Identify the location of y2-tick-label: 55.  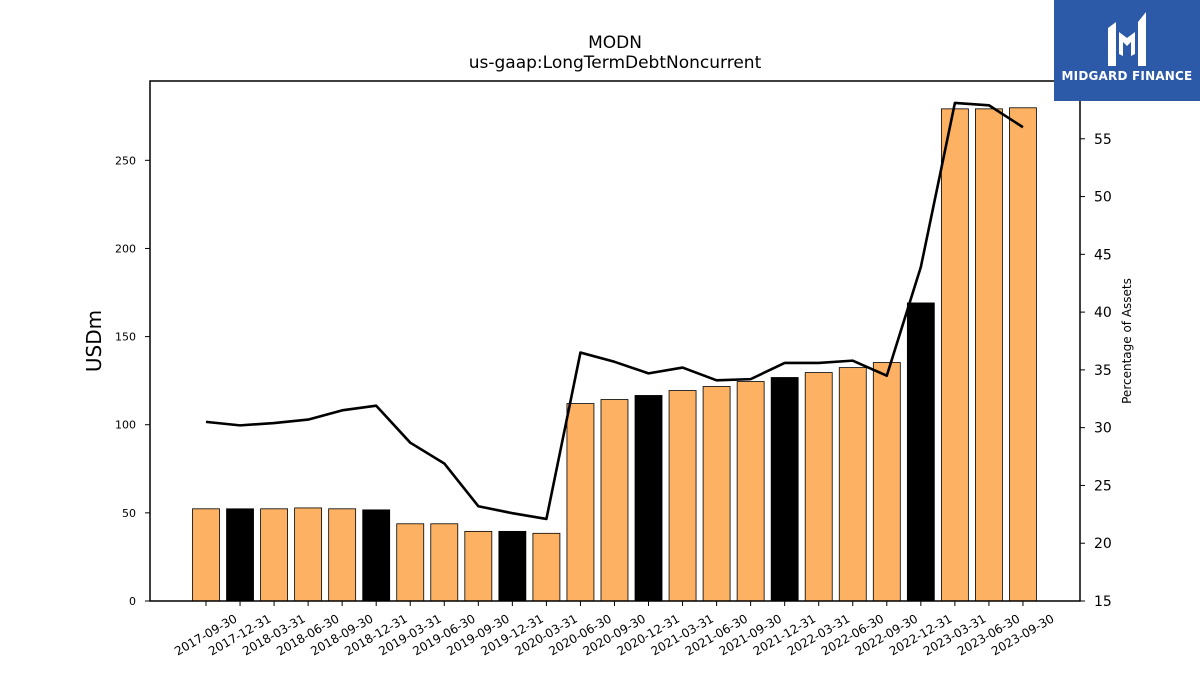
(1103, 140).